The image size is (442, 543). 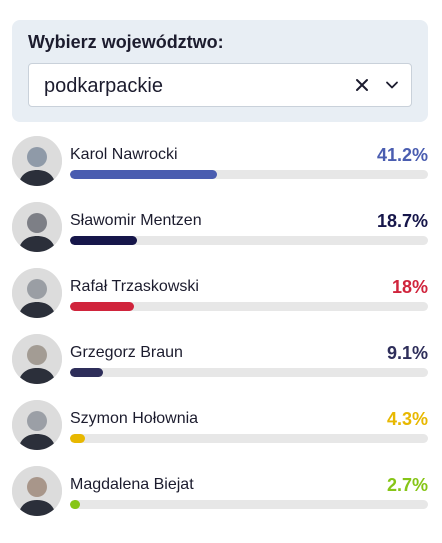 What do you see at coordinates (409, 287) in the screenshot?
I see `candidate-percent: 18%` at bounding box center [409, 287].